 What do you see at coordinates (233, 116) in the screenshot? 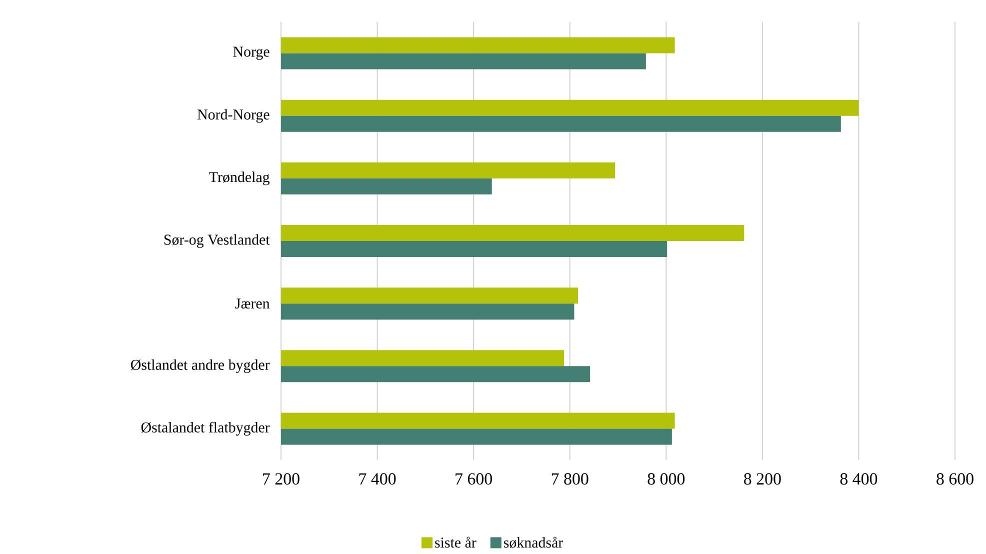
I see `y-tick-label: Nord-Norge` at bounding box center [233, 116].